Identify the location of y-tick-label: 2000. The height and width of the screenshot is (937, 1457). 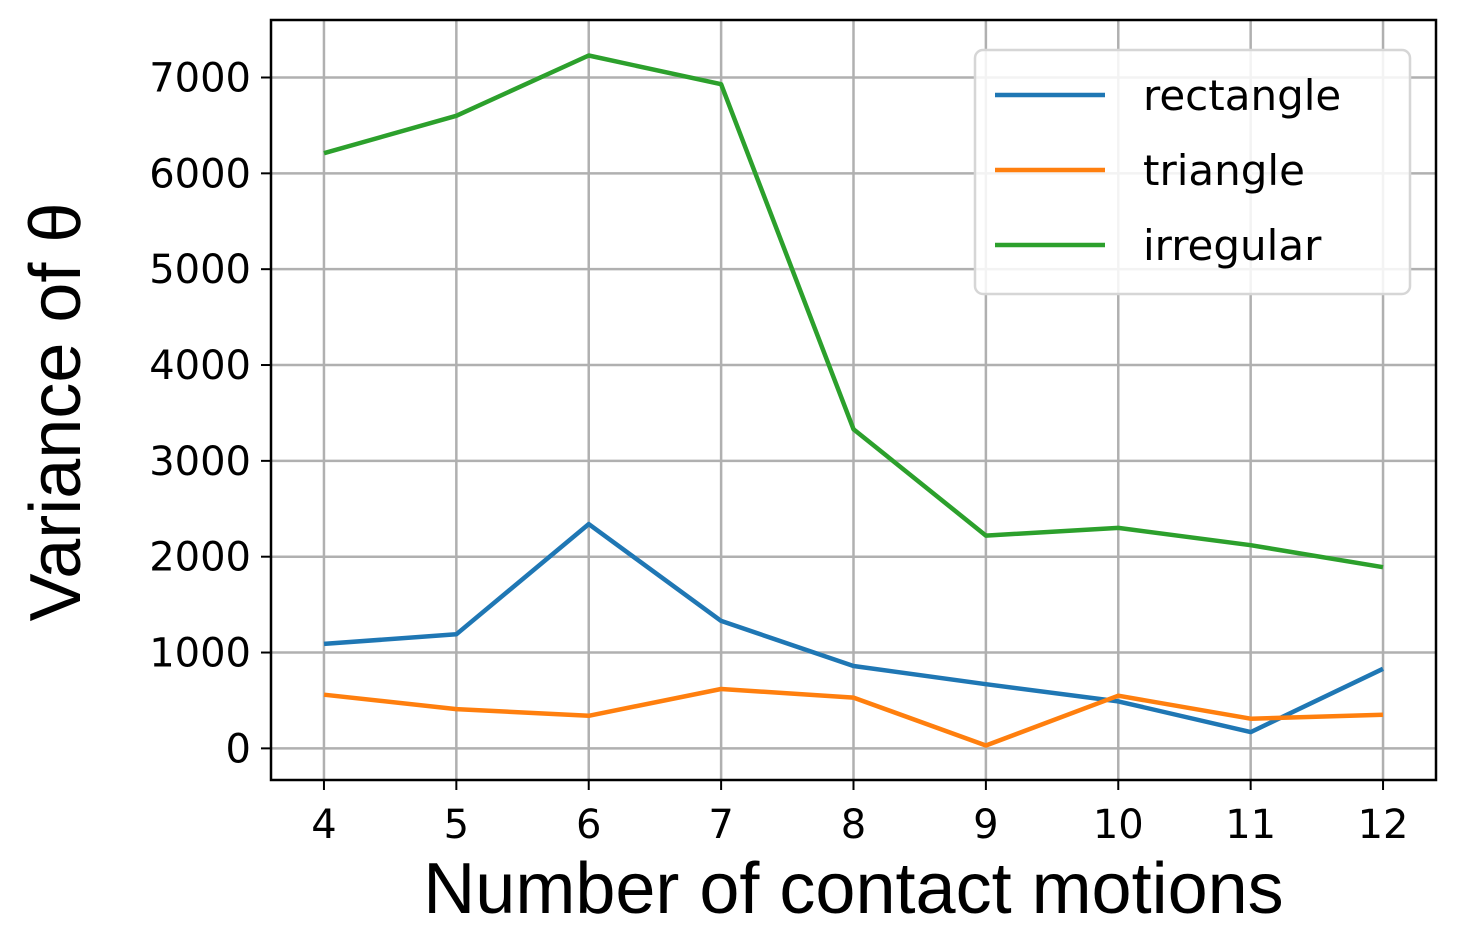
(200, 558).